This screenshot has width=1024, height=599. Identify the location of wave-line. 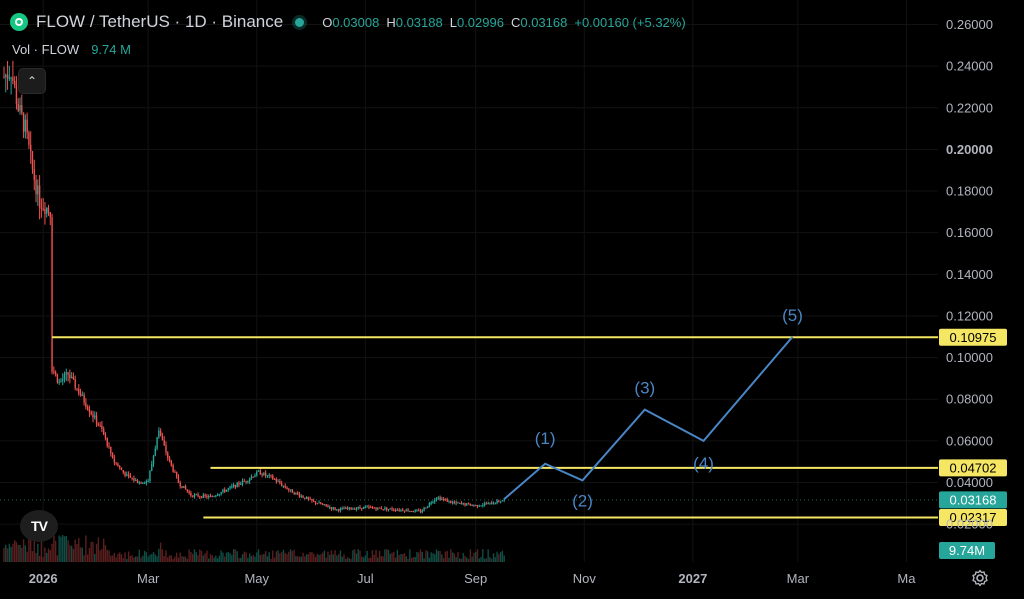
(648, 418).